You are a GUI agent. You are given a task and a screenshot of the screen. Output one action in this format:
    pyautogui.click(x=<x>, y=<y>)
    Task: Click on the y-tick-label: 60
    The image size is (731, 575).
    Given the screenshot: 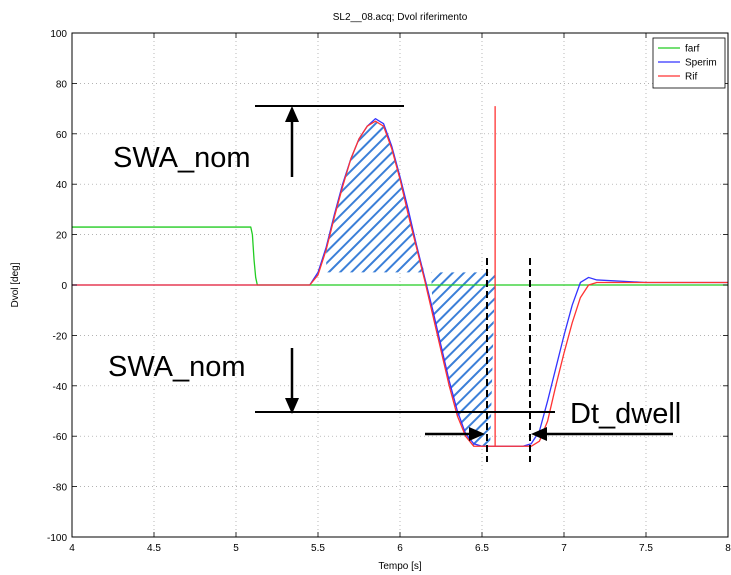 What is the action you would take?
    pyautogui.click(x=62, y=135)
    